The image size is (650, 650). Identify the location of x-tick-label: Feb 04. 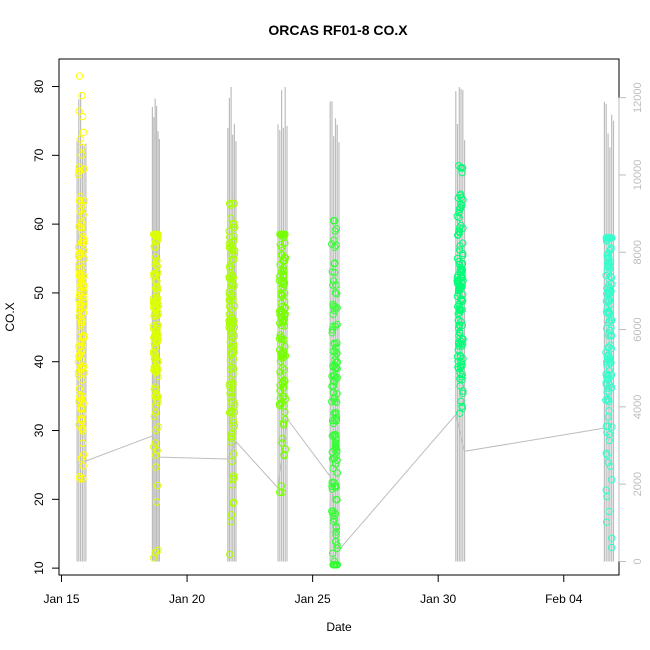
(564, 599).